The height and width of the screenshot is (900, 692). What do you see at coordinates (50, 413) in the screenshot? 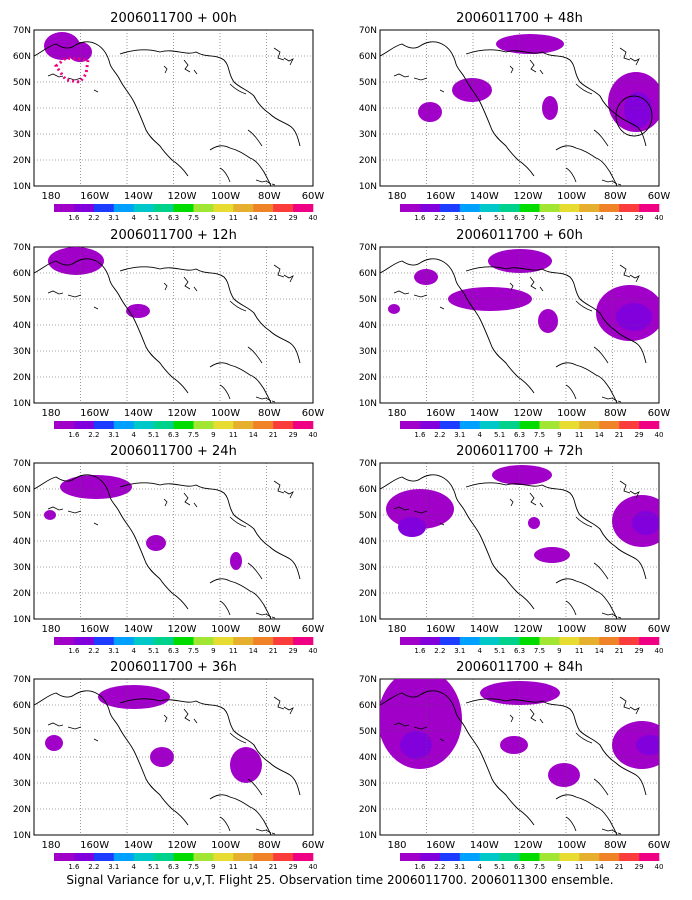
I see `lon-tick-label: 180` at bounding box center [50, 413].